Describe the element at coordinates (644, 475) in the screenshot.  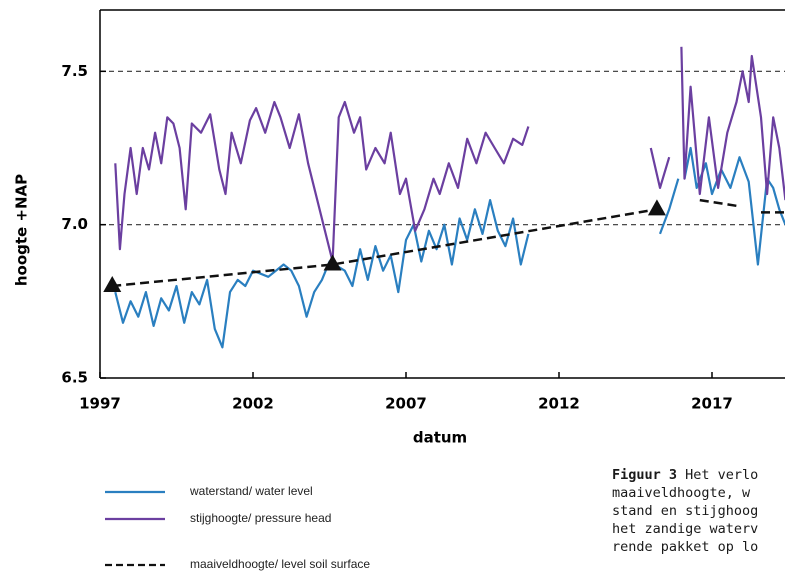
I see `caption-label: Figuur 3` at that location.